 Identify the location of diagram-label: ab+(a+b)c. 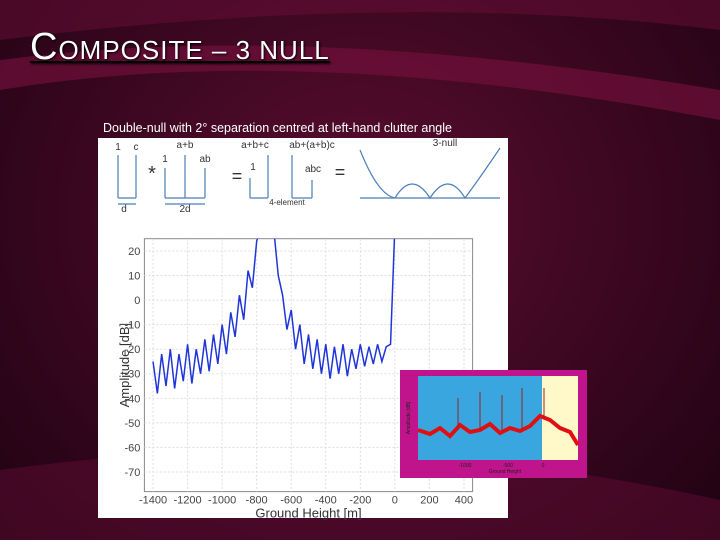
(312, 145).